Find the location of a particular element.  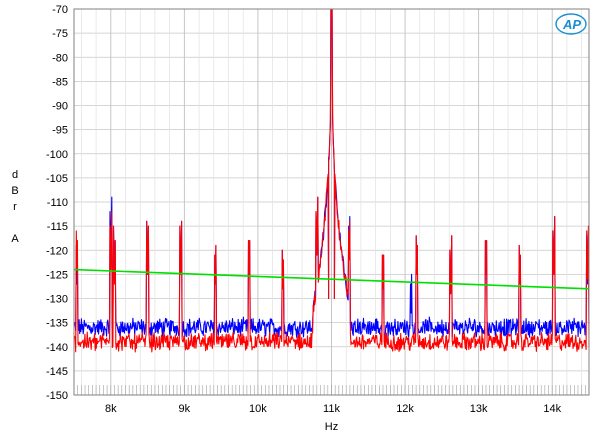

logo-text: AP is located at coordinates (571, 24).